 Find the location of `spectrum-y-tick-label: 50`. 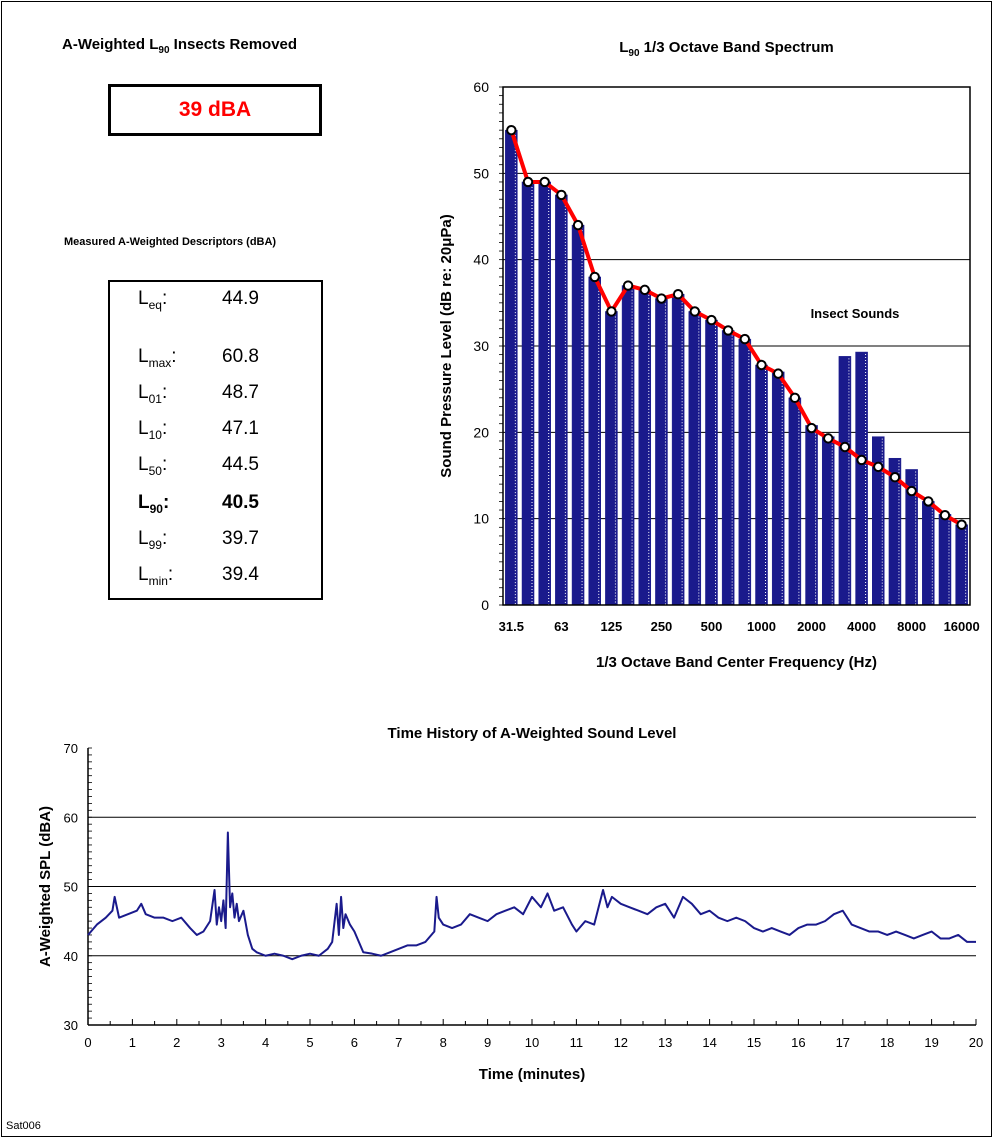

spectrum-y-tick-label: 50 is located at coordinates (481, 173).